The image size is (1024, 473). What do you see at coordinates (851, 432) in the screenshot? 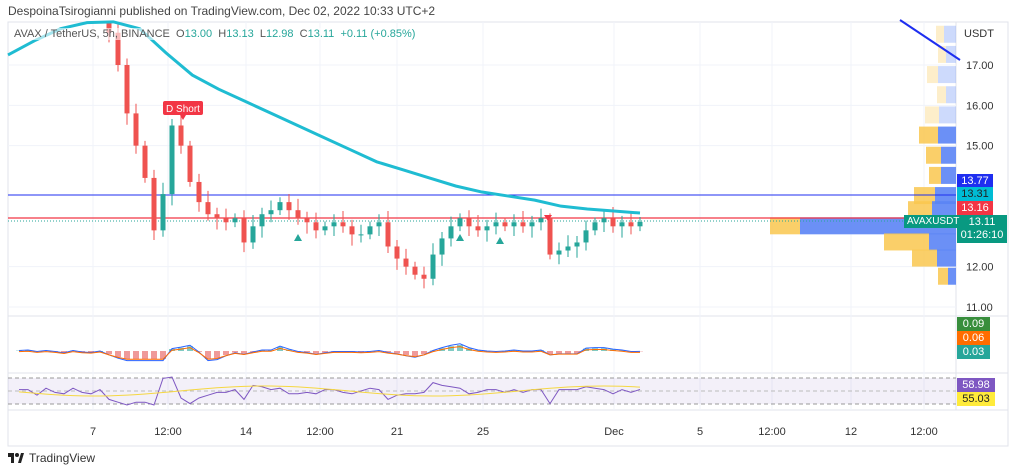
I see `time-tick-label: 12` at bounding box center [851, 432].